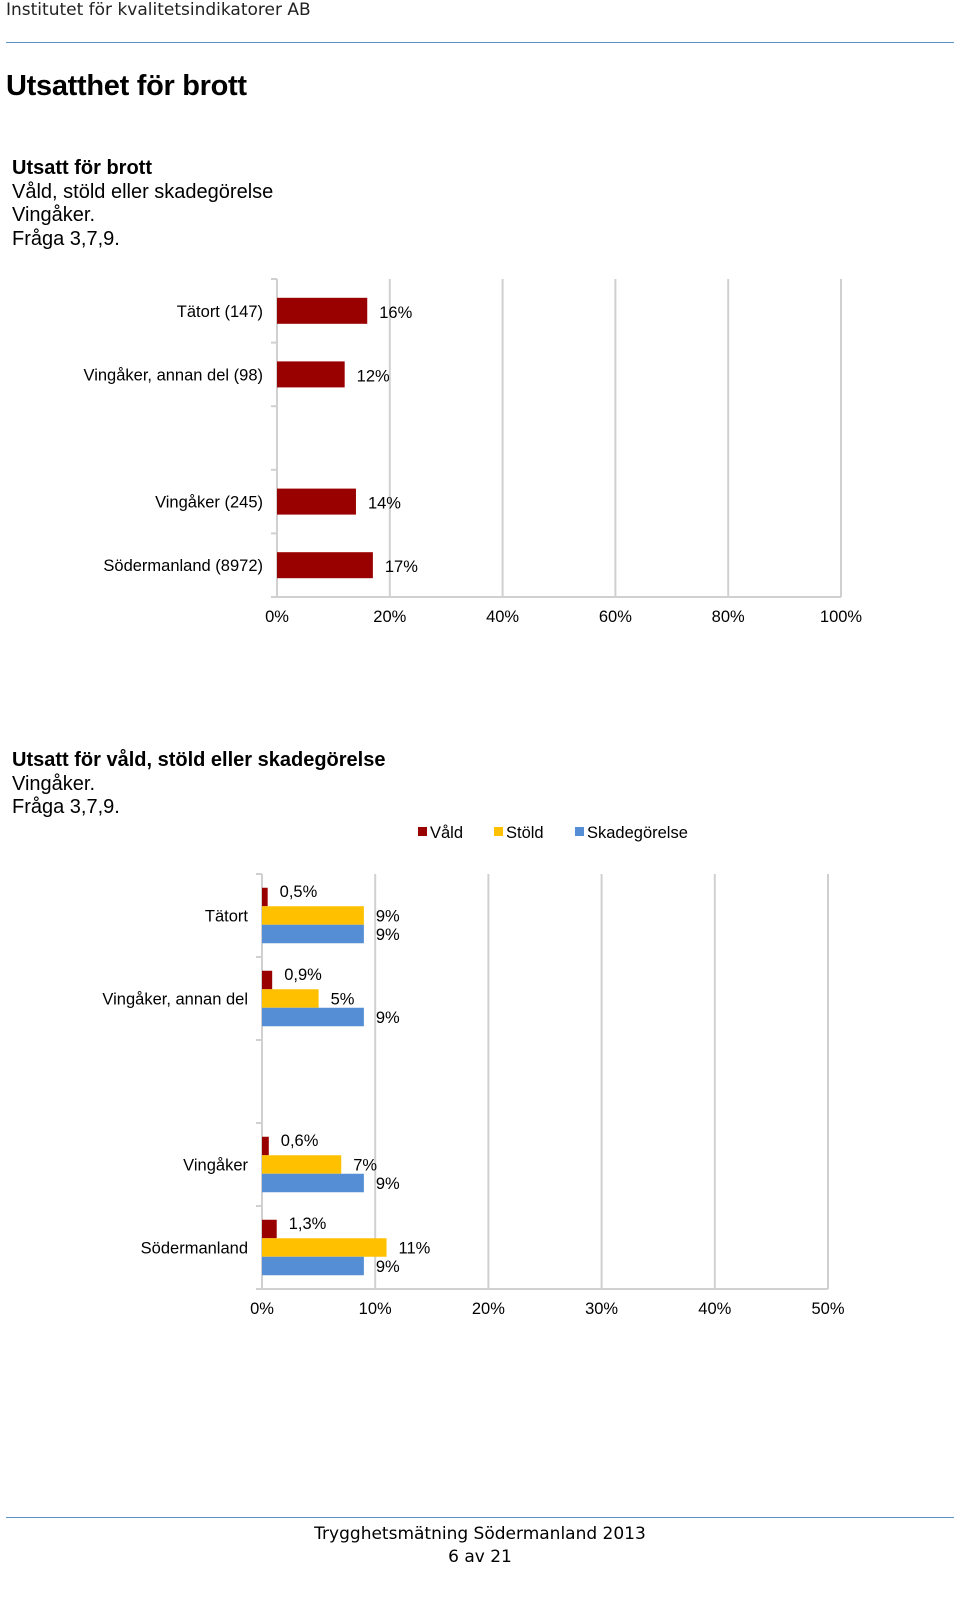  Describe the element at coordinates (143, 191) in the screenshot. I see `chart1-subtitle-line: Våld, stöld eller skadegörelse` at that location.